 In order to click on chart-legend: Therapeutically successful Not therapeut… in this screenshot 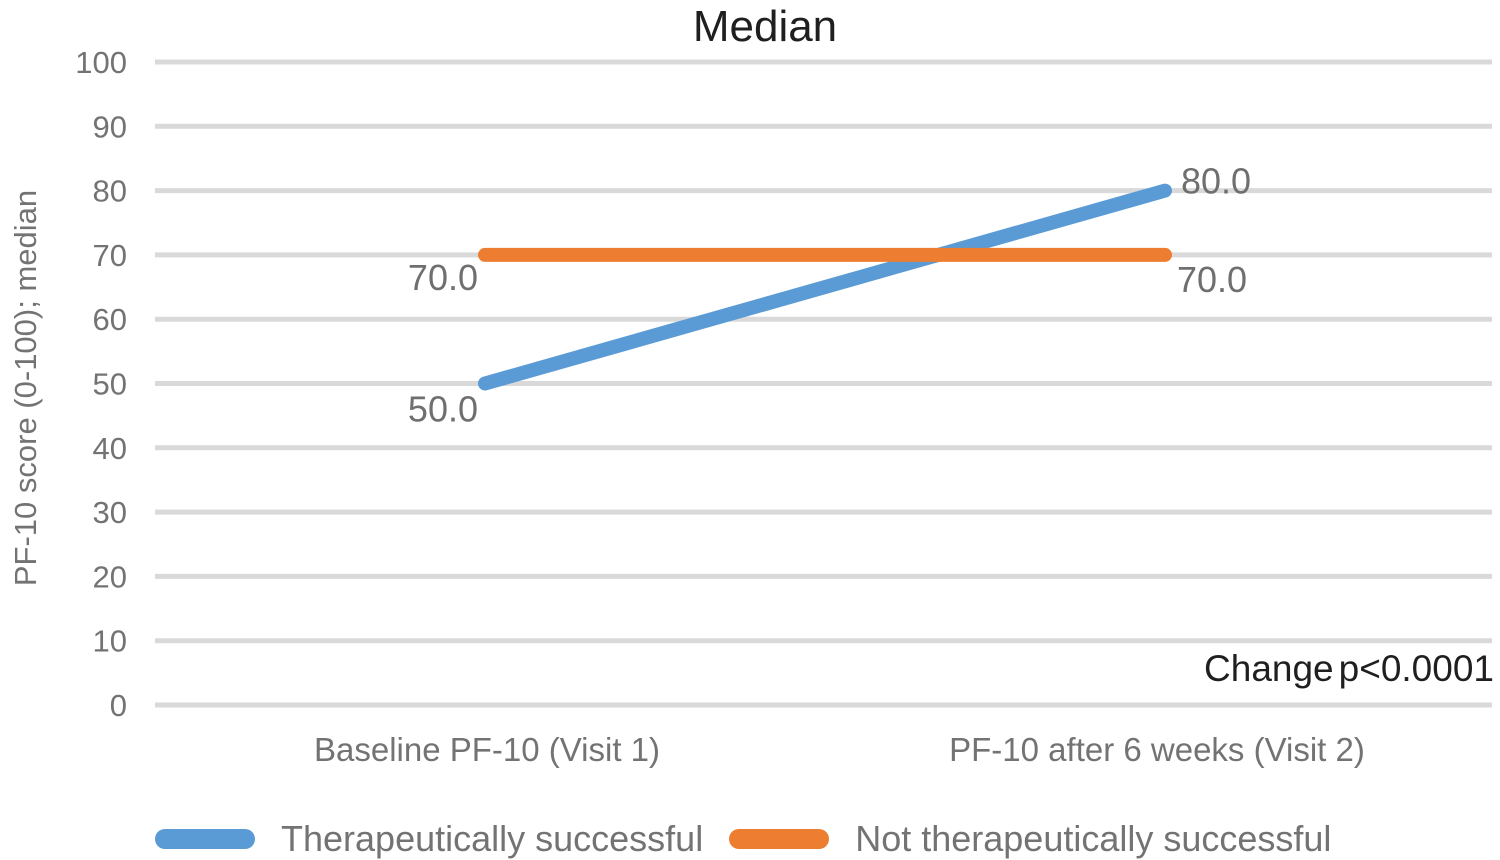, I will do `click(743, 839)`.